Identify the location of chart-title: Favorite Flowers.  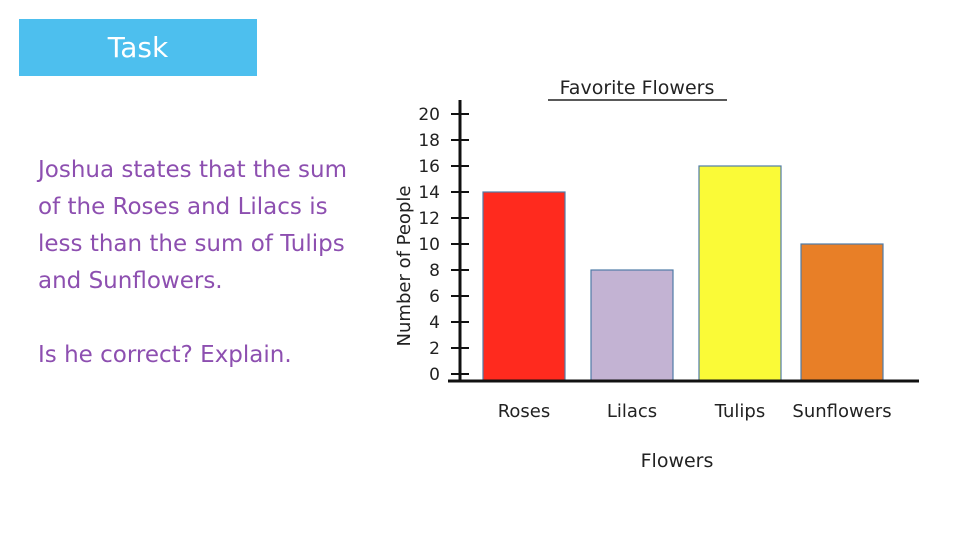
(637, 88).